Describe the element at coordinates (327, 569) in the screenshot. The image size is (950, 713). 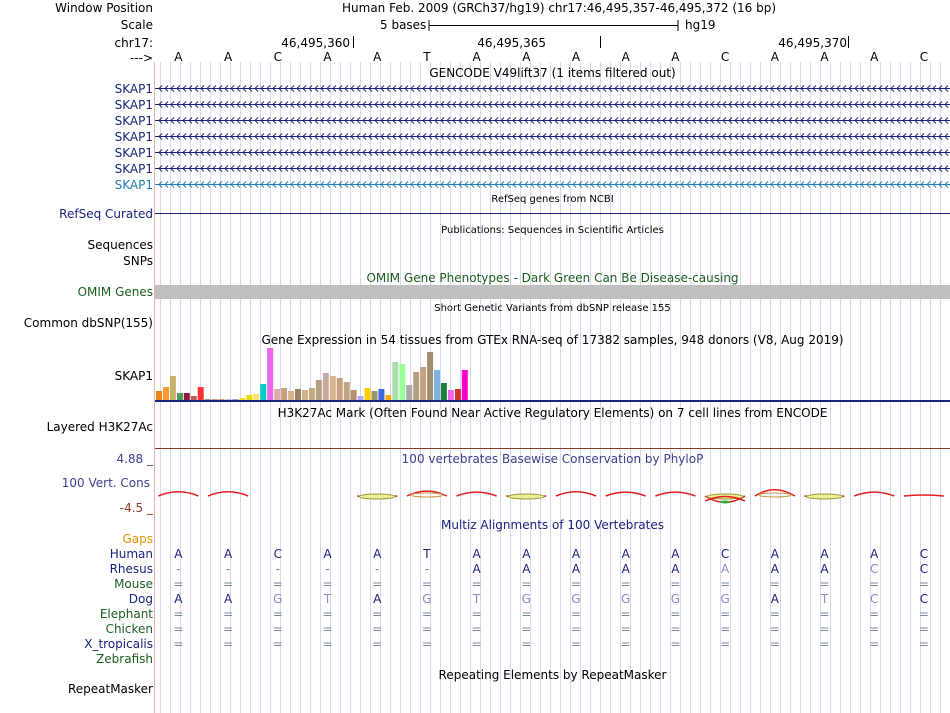
I see `aligned-base: -` at that location.